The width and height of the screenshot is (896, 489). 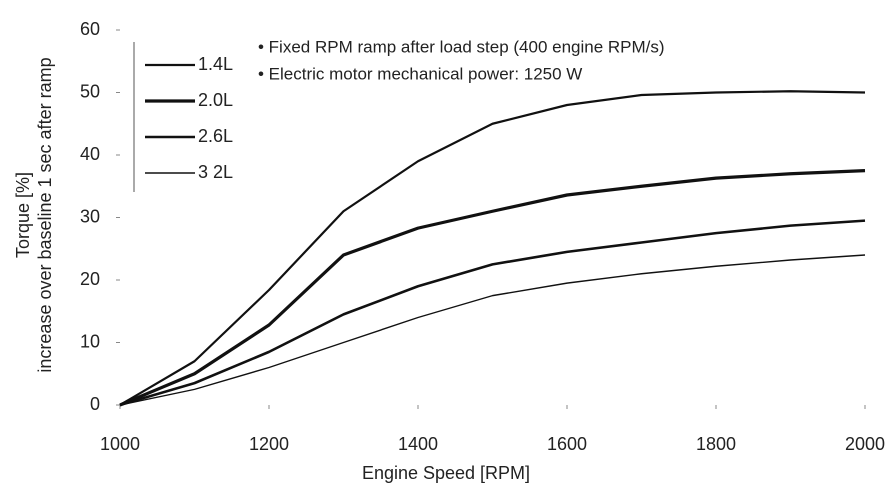 What do you see at coordinates (865, 444) in the screenshot?
I see `x-tick-label: 2000` at bounding box center [865, 444].